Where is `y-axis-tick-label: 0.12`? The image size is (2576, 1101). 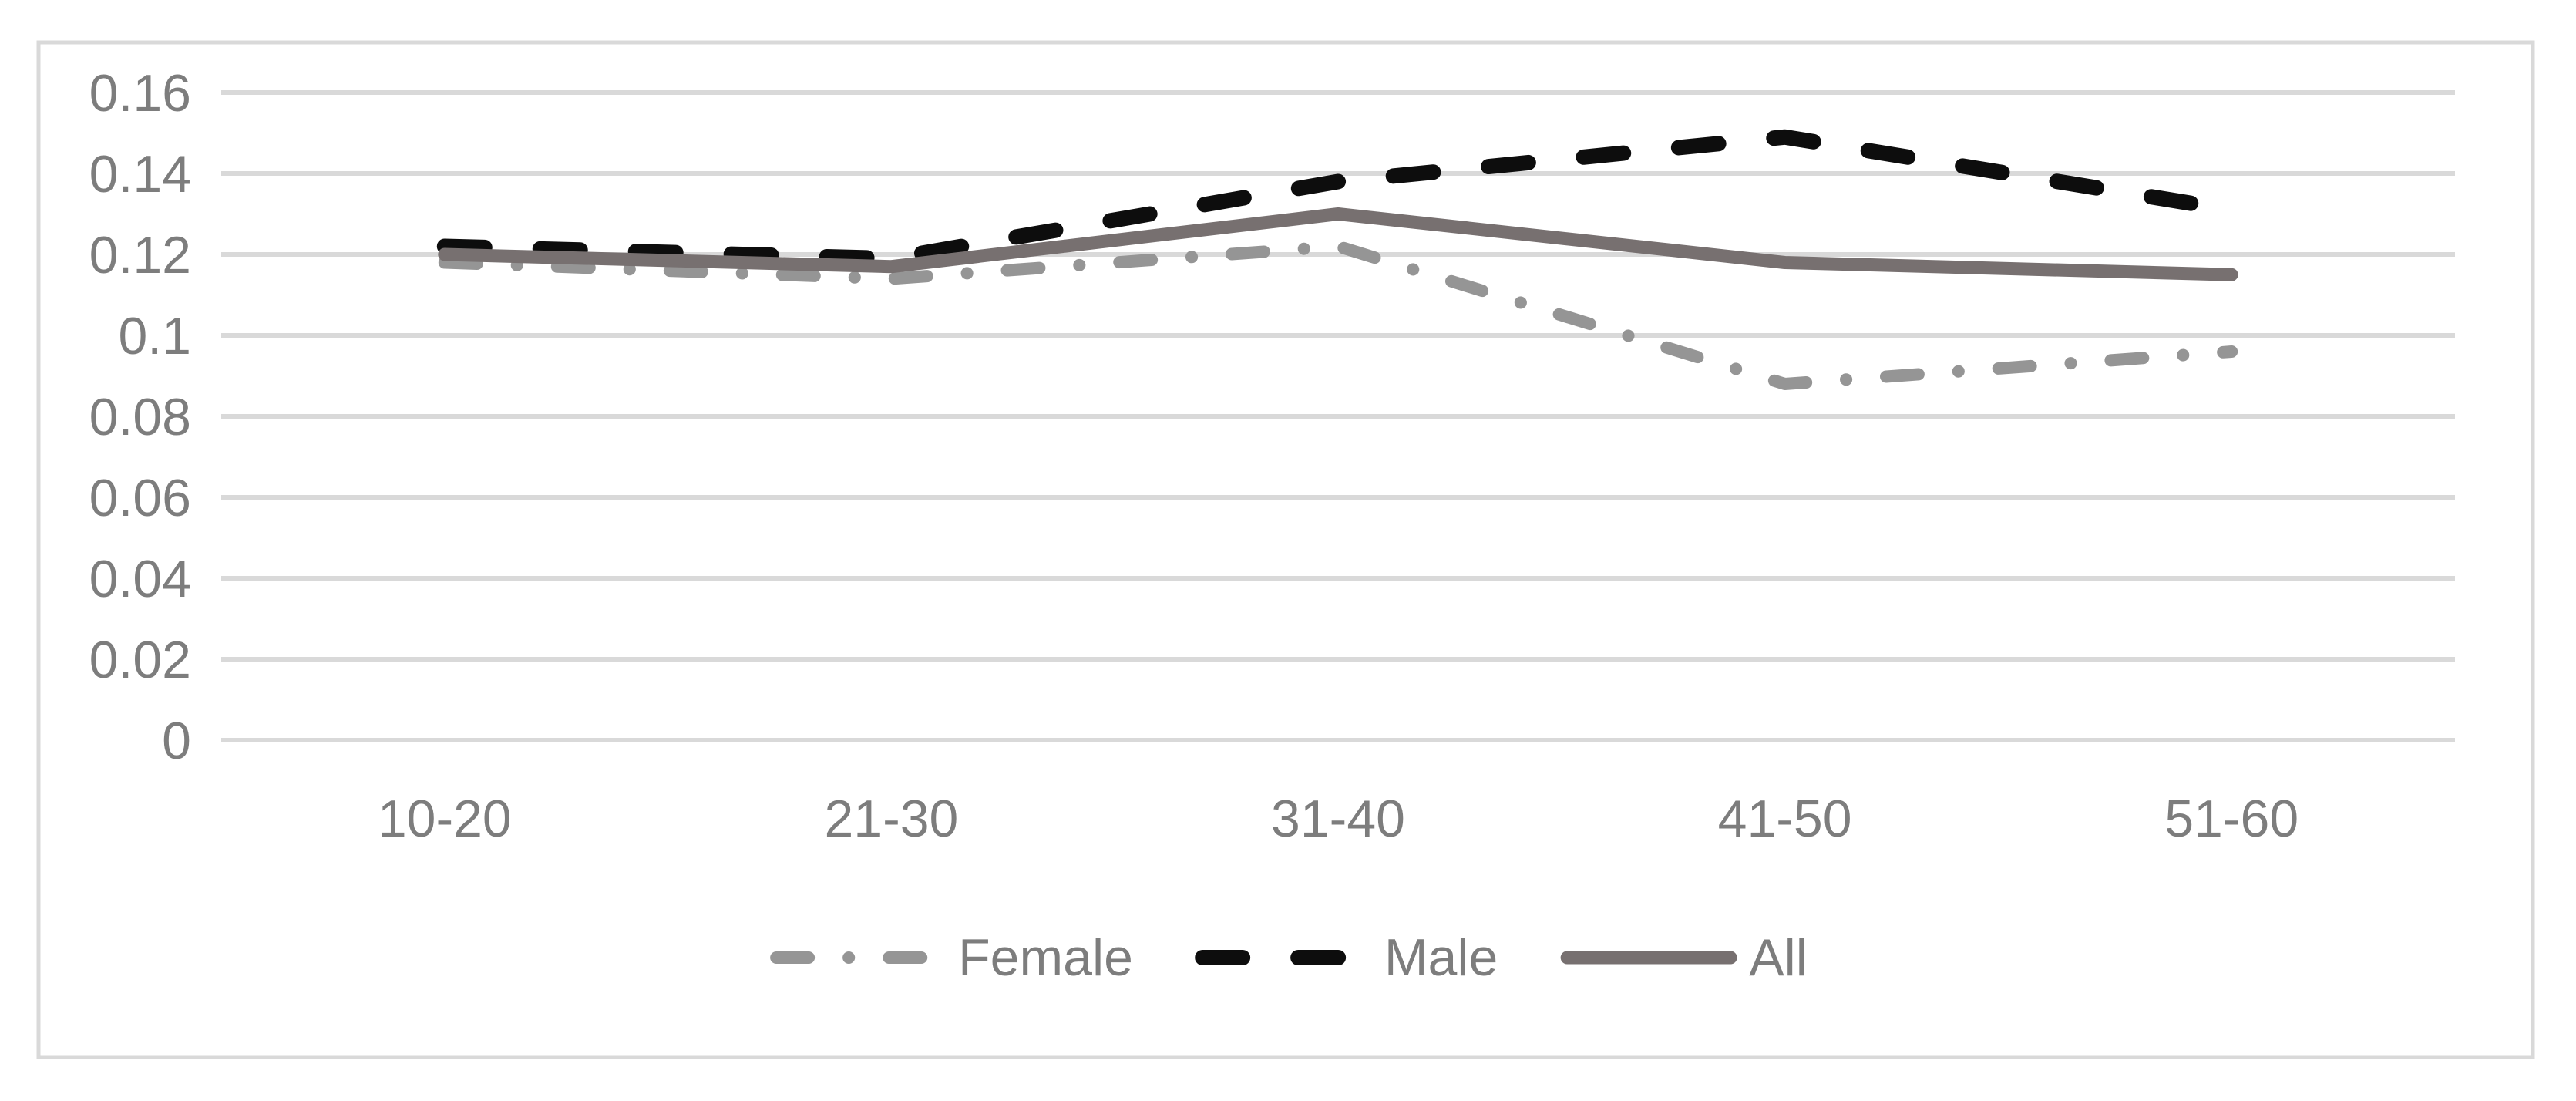 y-axis-tick-label: 0.12 is located at coordinates (140, 255).